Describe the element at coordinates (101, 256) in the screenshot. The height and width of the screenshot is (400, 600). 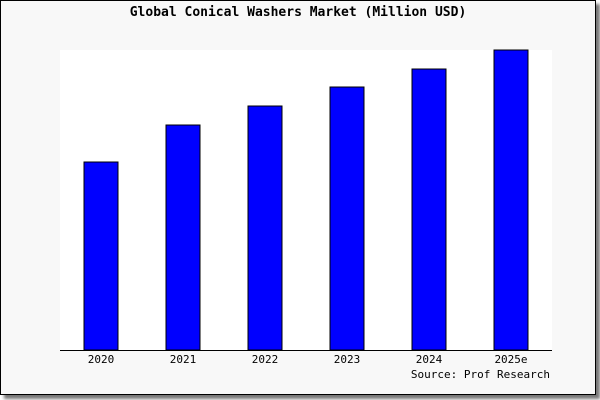
I see `bar-2020` at that location.